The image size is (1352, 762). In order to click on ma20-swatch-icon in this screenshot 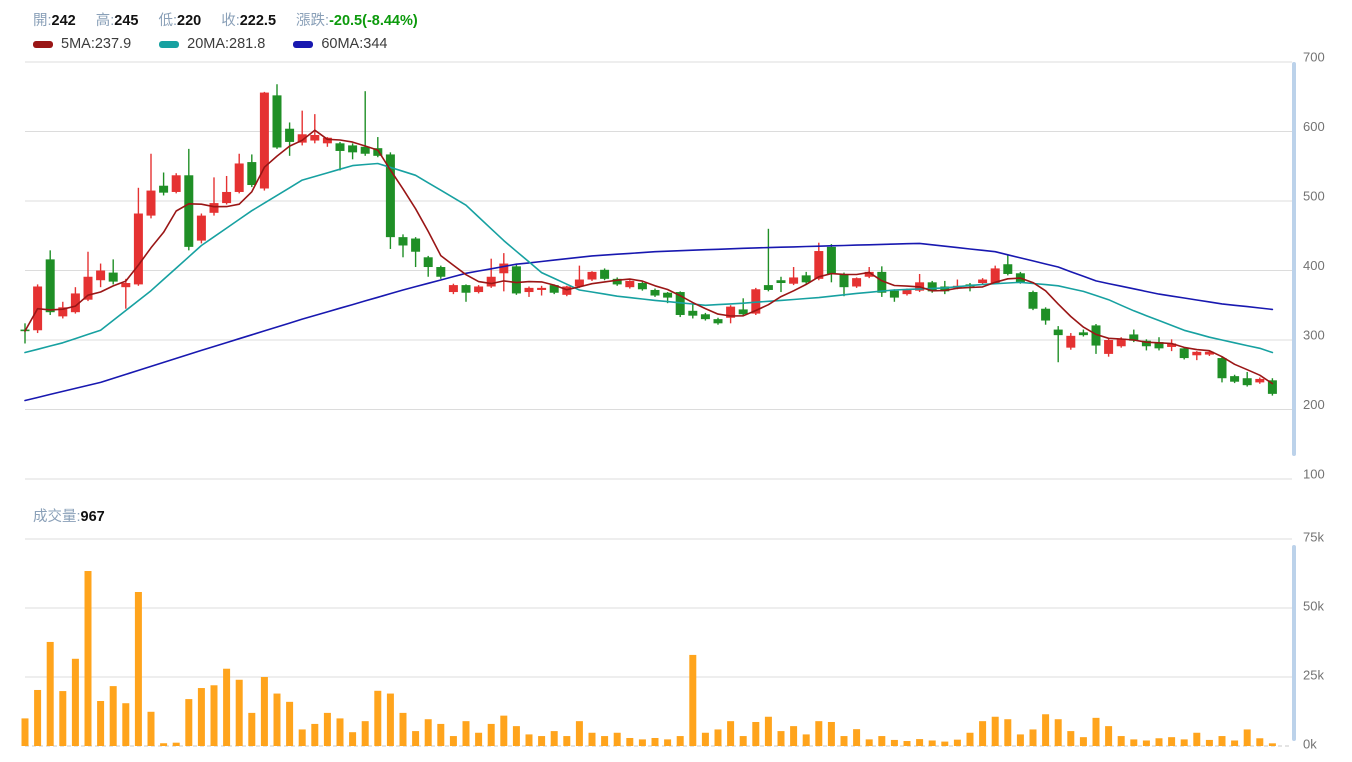, I will do `click(169, 44)`.